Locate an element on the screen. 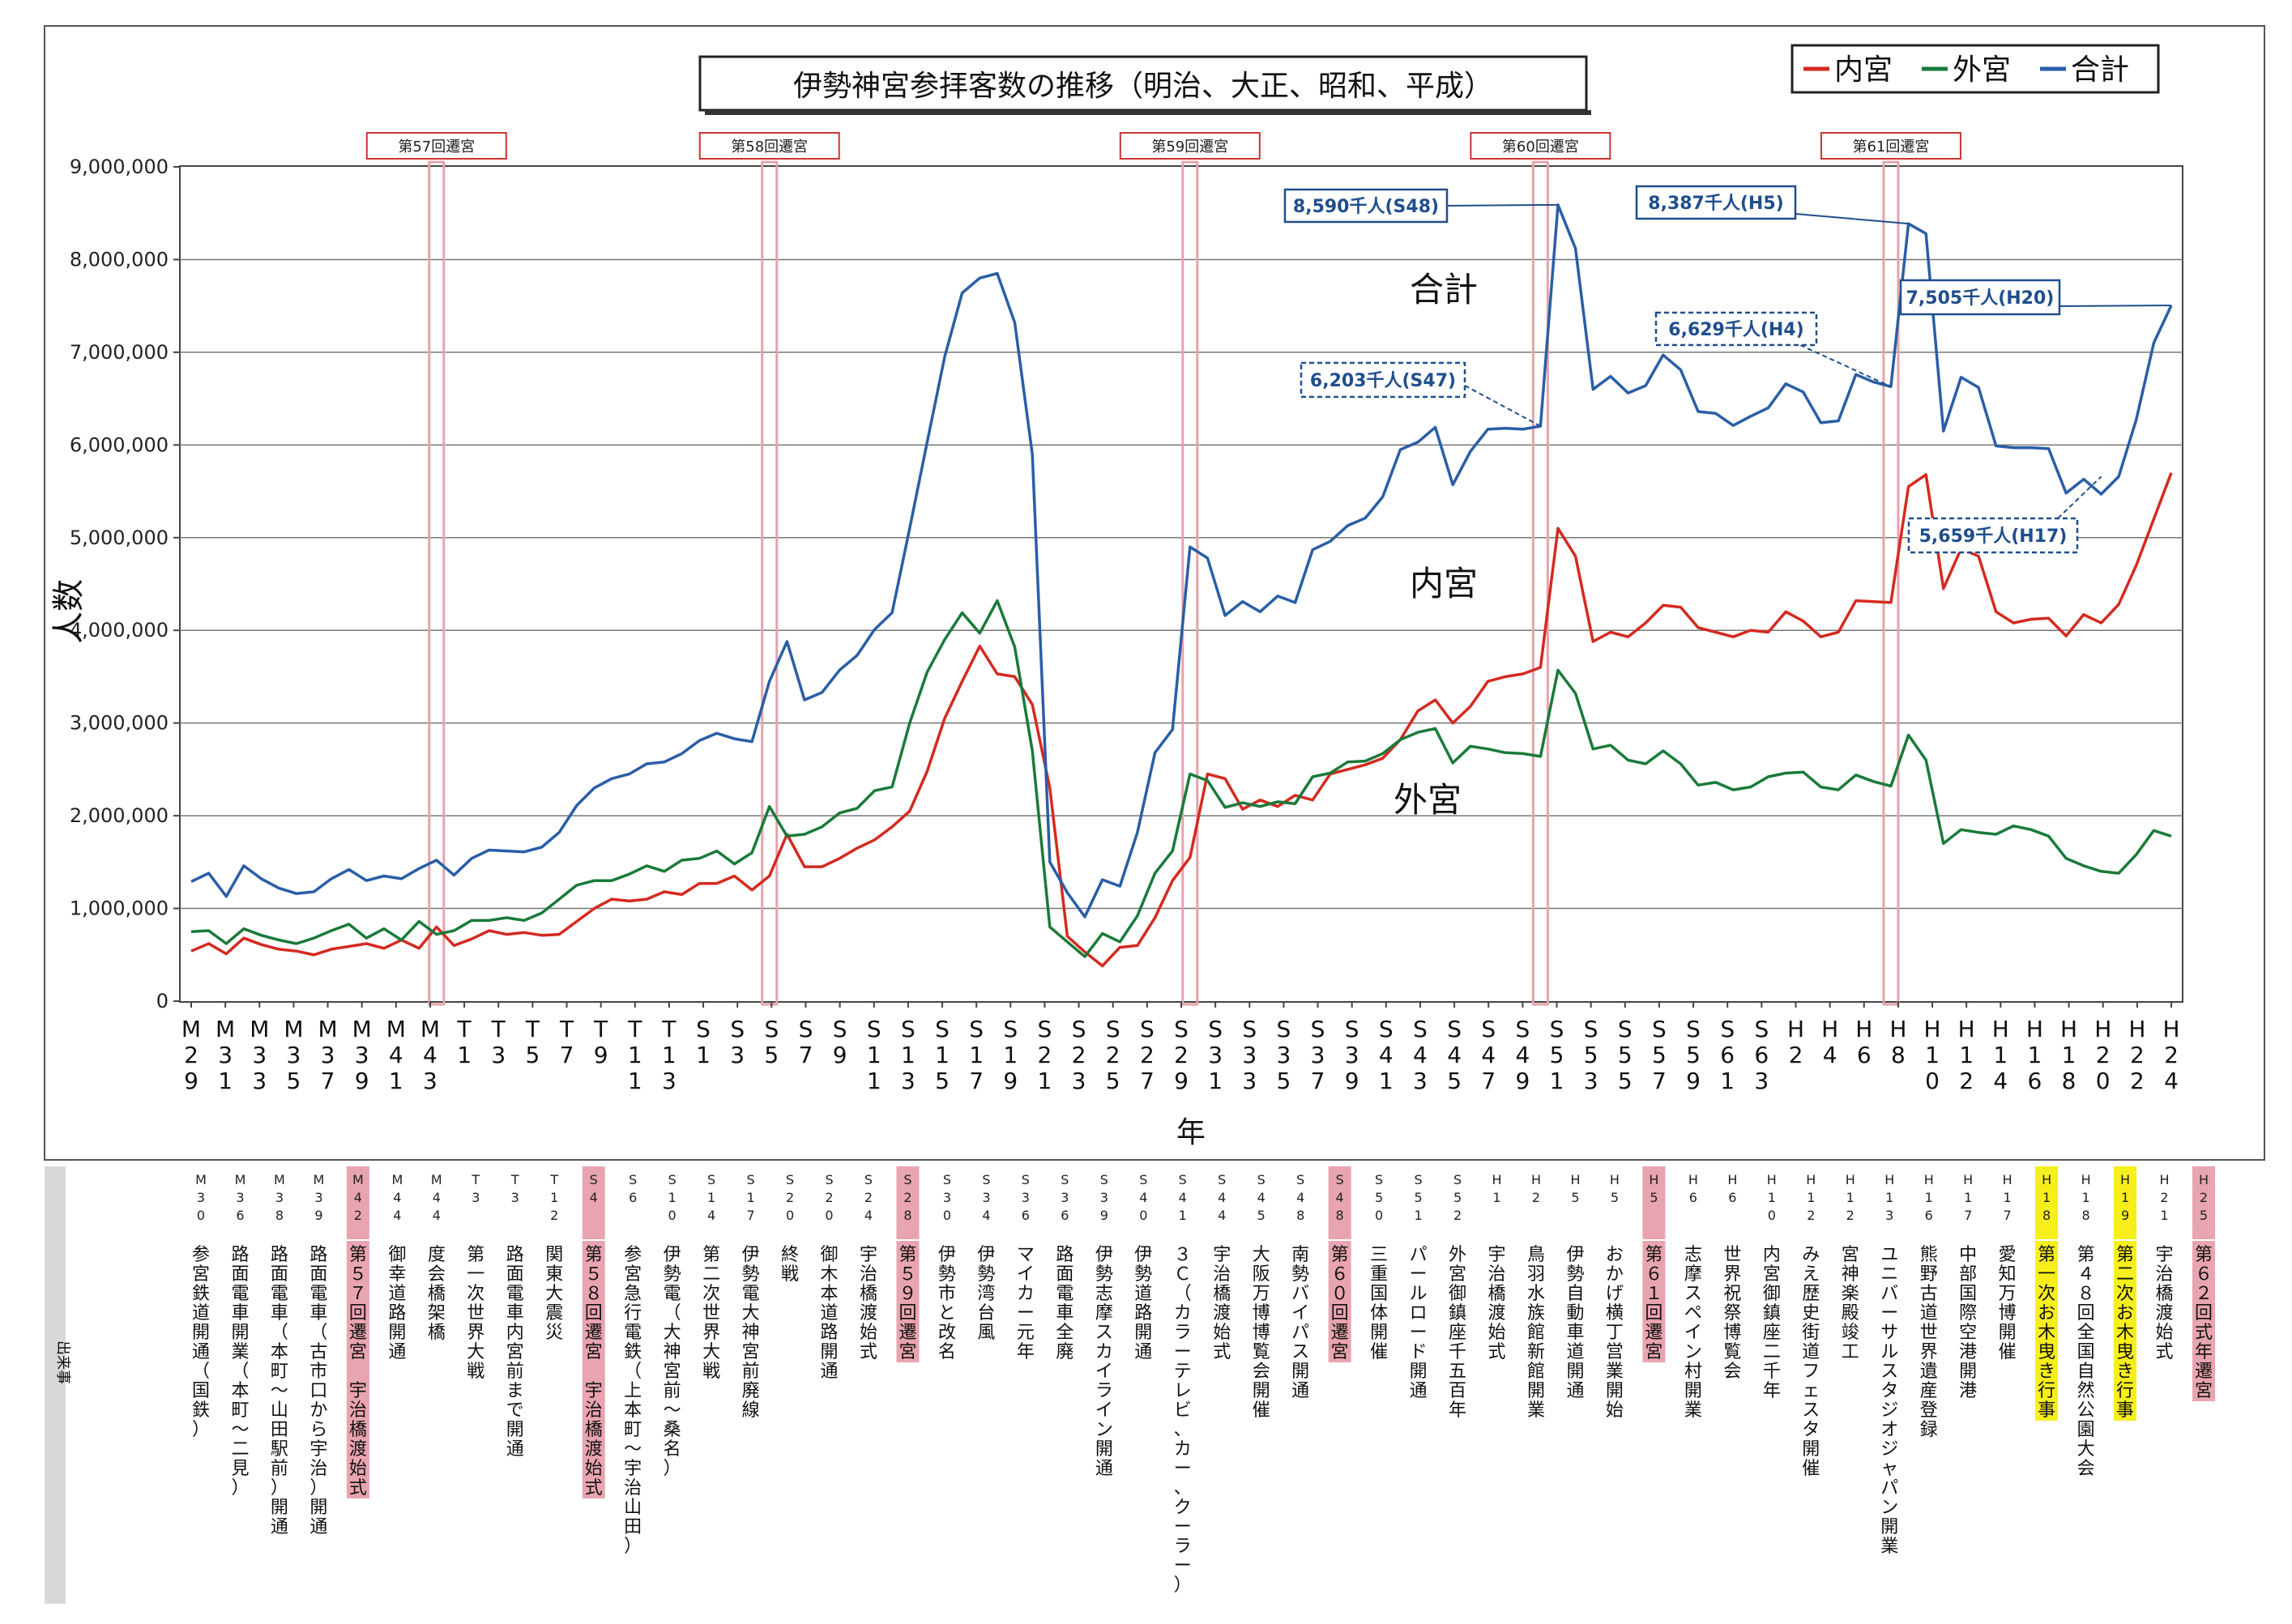 The height and width of the screenshot is (1624, 2292). chart-title-shadow is located at coordinates (1148, 112).